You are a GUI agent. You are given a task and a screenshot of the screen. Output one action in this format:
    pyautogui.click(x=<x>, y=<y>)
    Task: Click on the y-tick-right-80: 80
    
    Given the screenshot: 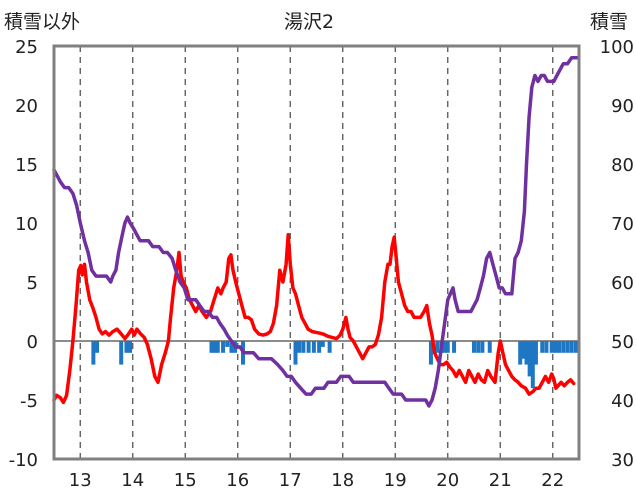 What is the action you would take?
    pyautogui.click(x=622, y=165)
    